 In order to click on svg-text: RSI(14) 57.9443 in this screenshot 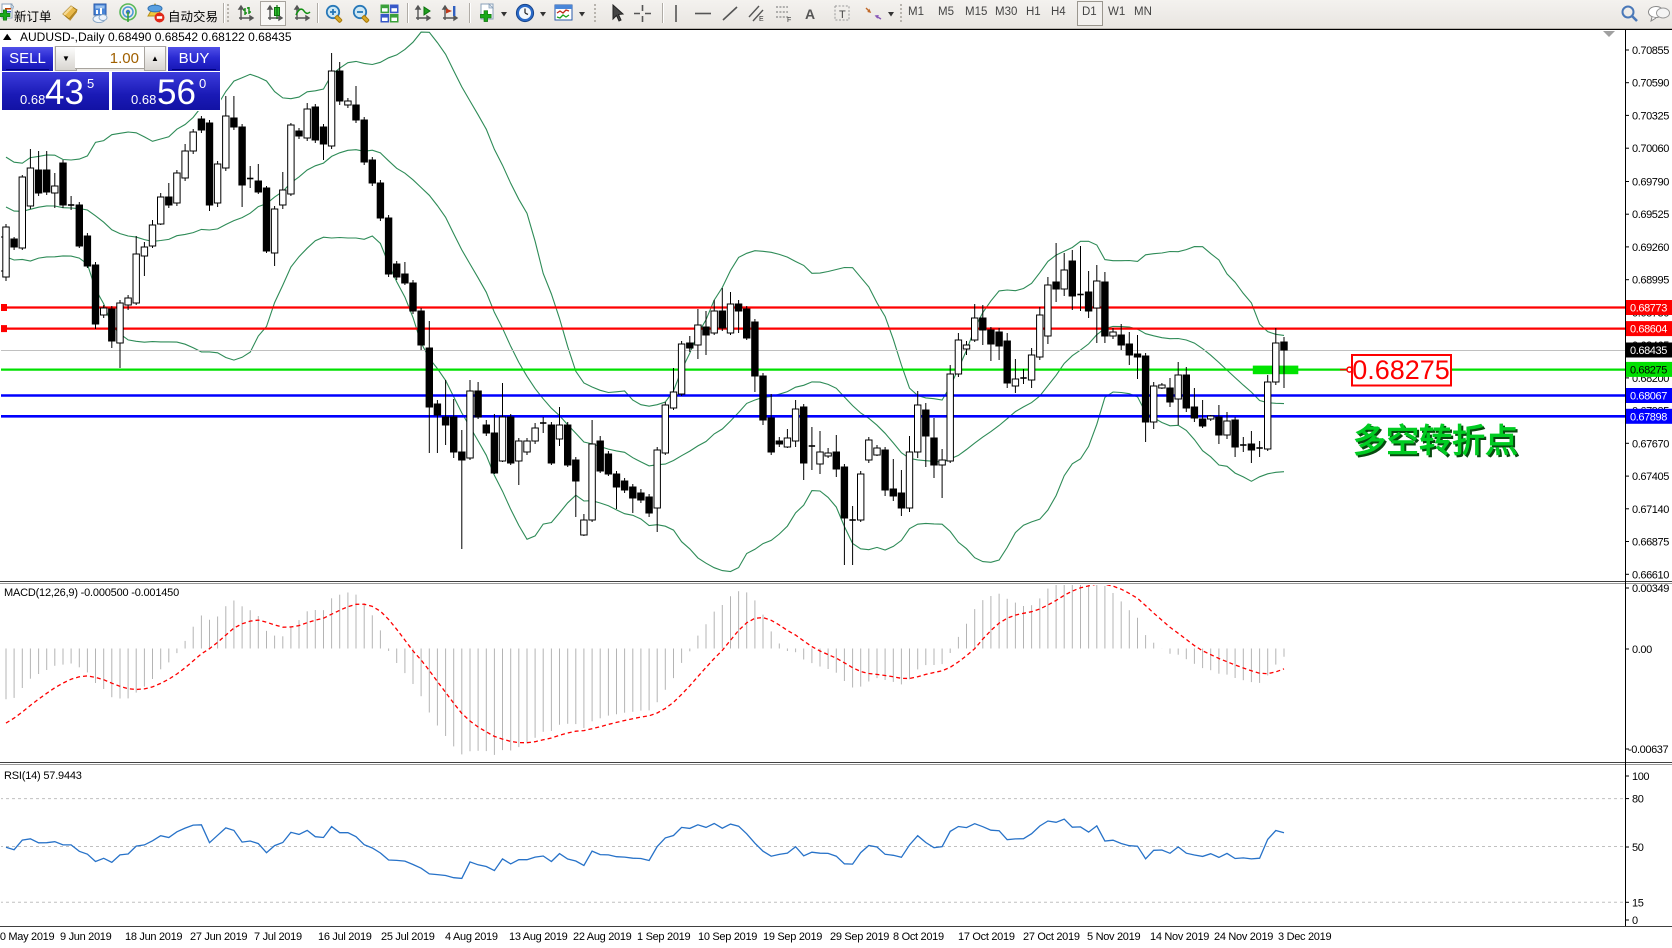, I will do `click(43, 776)`.